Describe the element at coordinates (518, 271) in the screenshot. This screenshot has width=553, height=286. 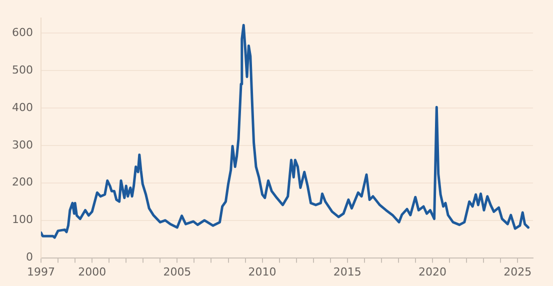
I see `x-tick-label: 2025` at that location.